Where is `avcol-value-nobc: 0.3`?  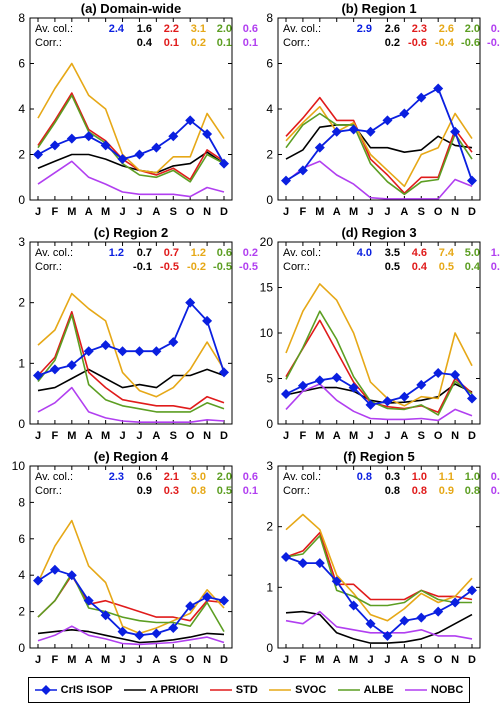 avcol-value-nobc: 0.3 is located at coordinates (495, 477).